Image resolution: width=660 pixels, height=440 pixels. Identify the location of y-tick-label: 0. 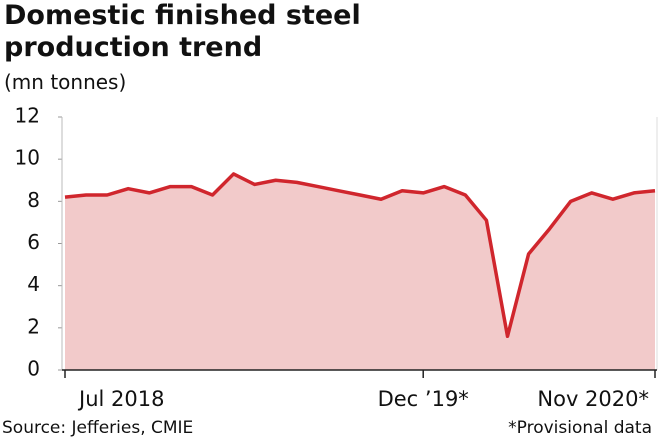
(33, 369).